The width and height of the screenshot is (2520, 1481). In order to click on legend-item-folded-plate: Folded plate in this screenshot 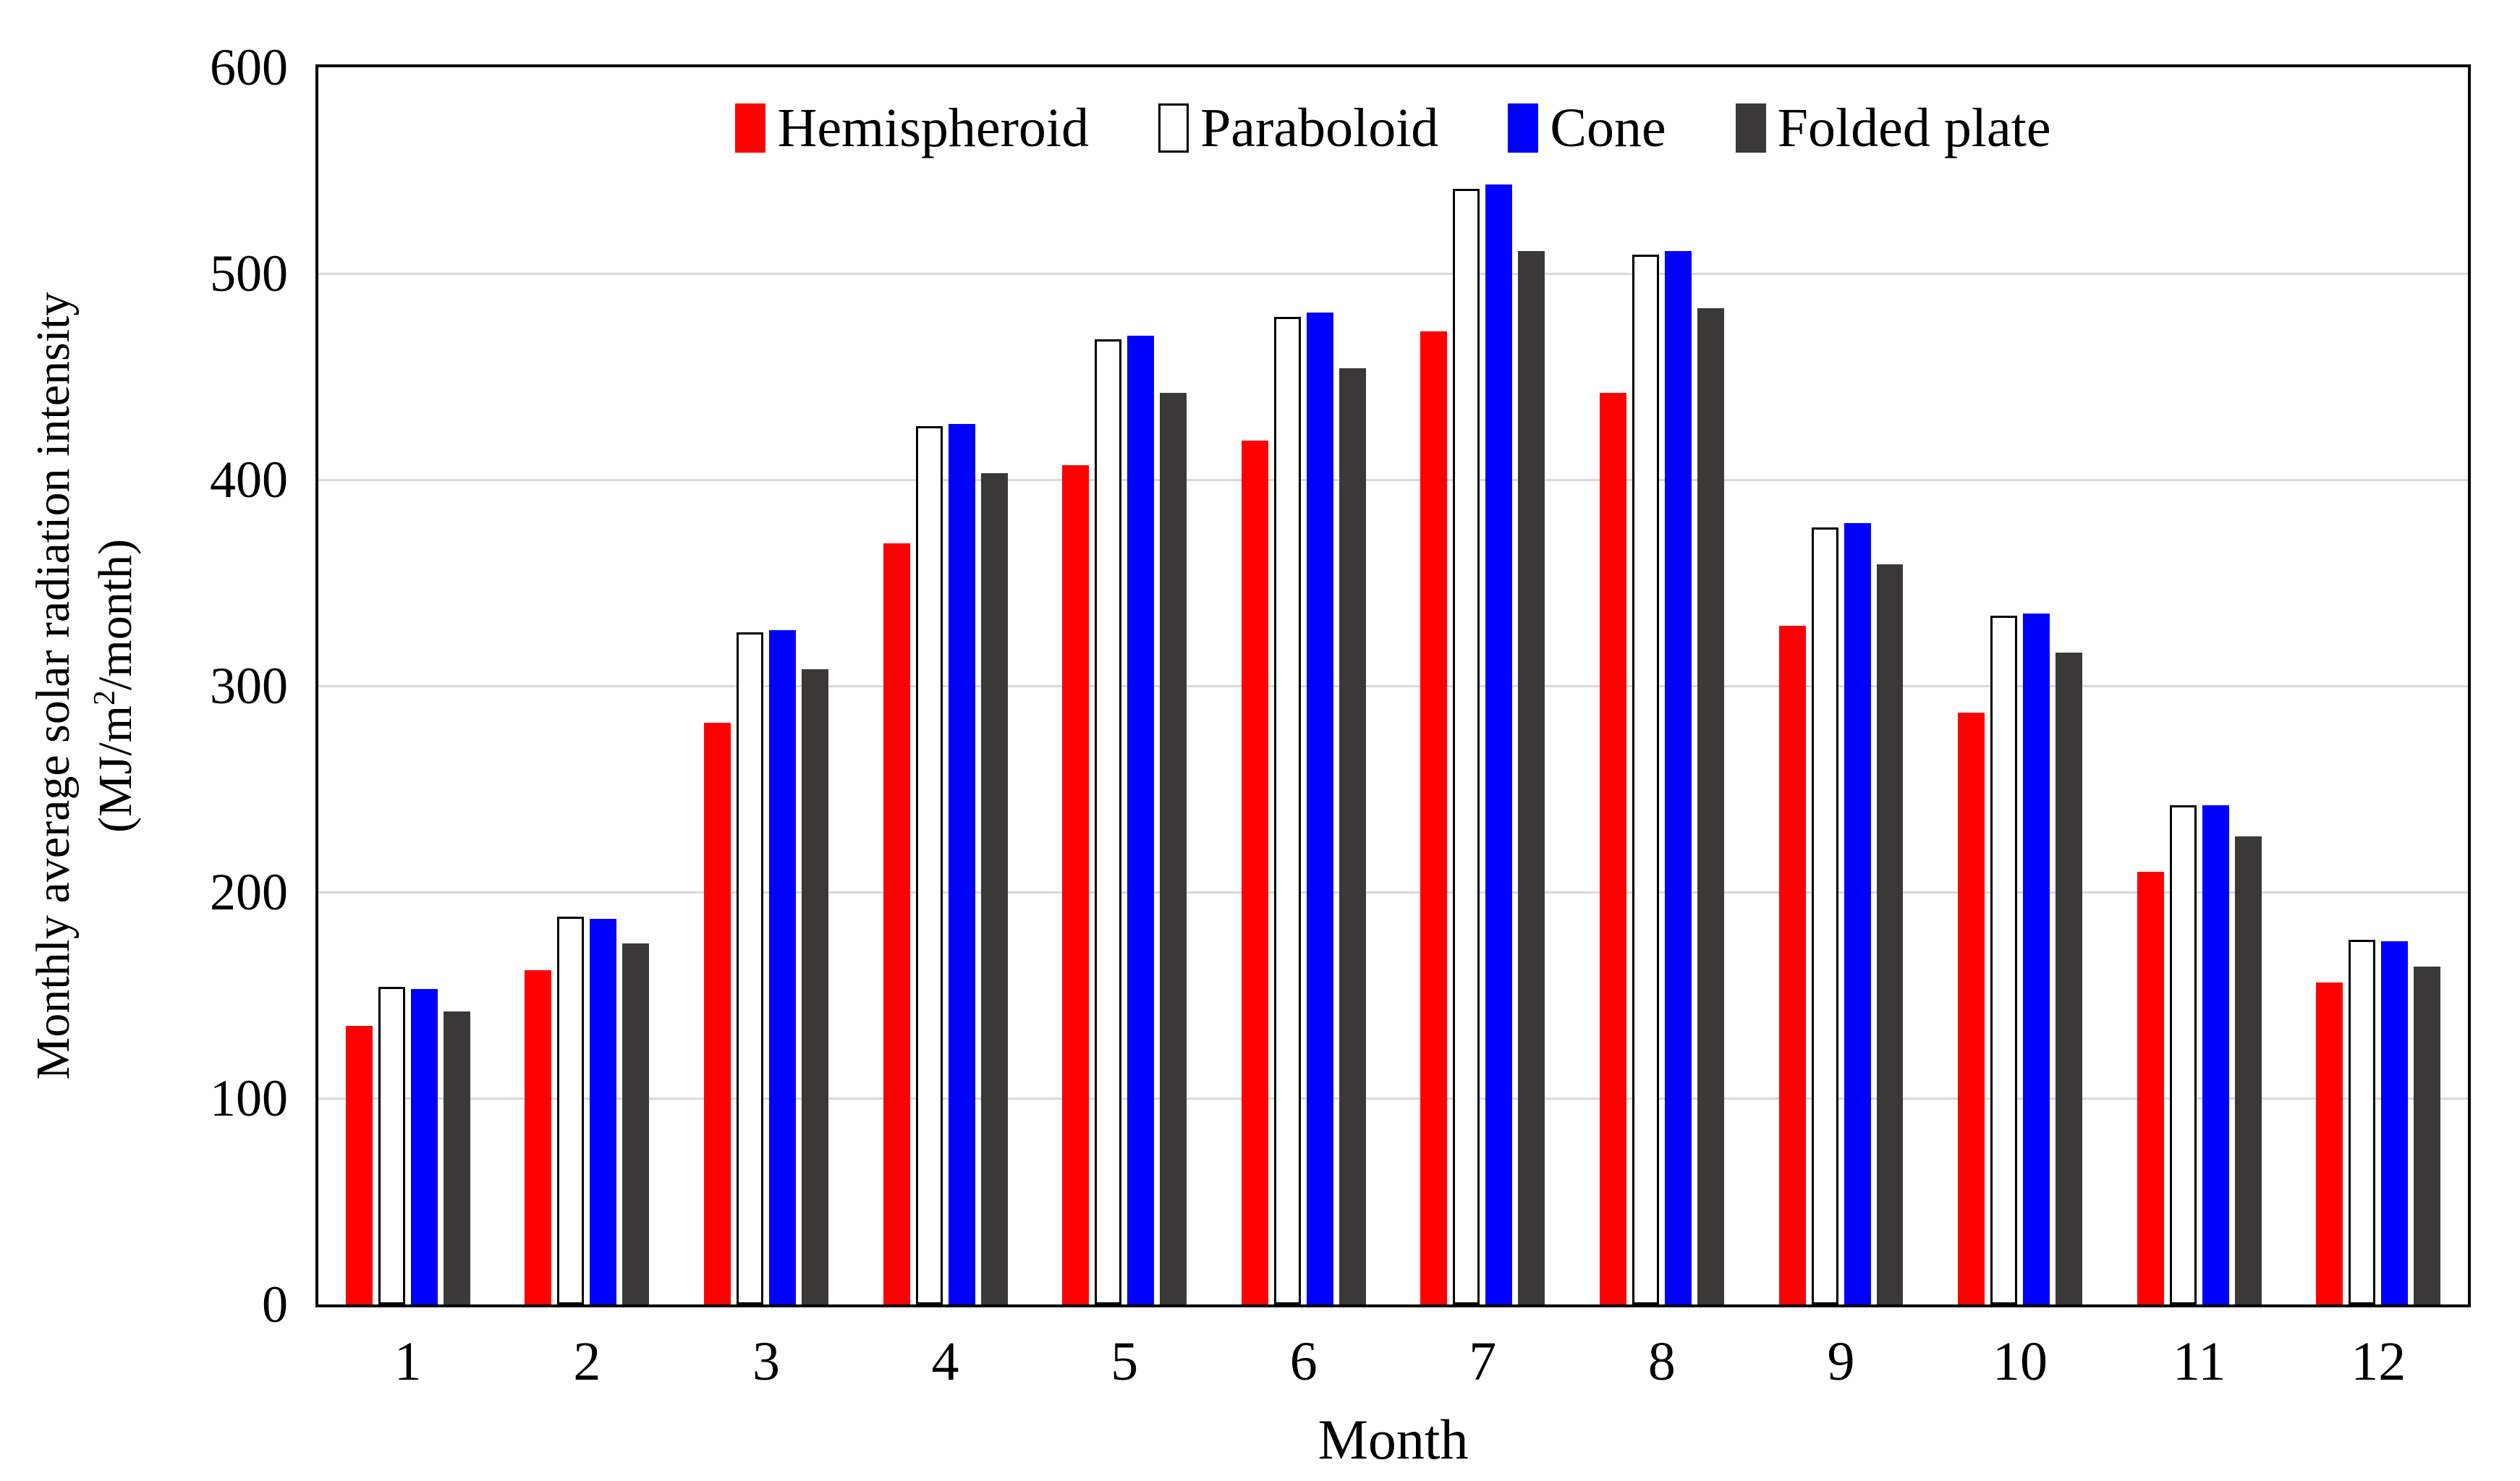, I will do `click(1893, 128)`.